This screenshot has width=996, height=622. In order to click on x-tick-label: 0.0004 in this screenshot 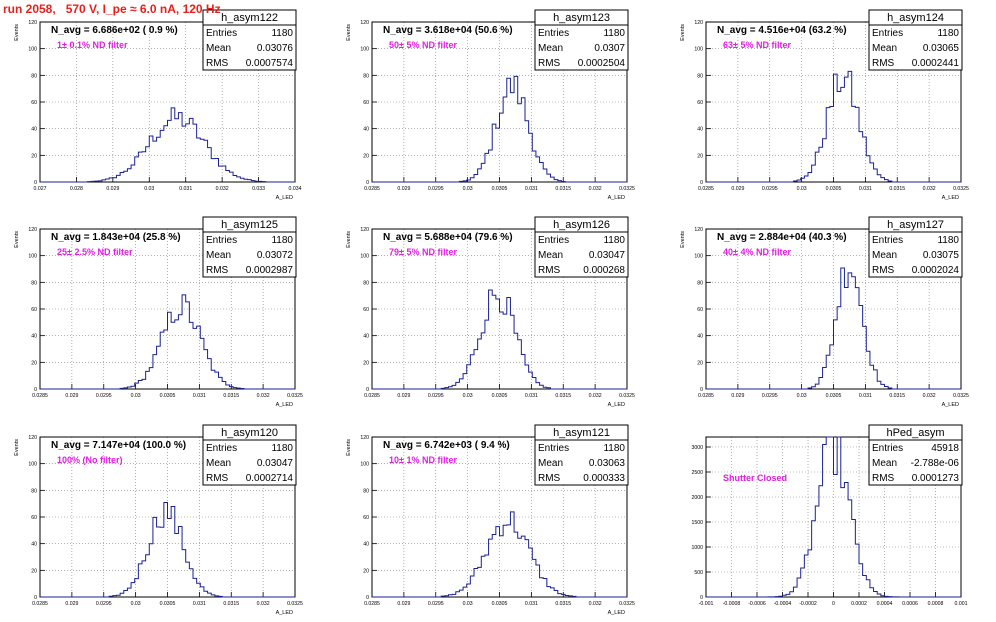, I will do `click(885, 604)`.